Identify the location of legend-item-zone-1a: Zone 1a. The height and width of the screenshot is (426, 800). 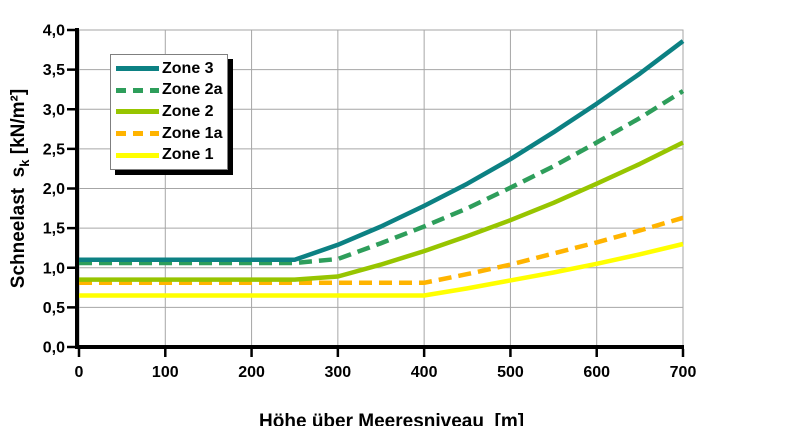
(169, 134).